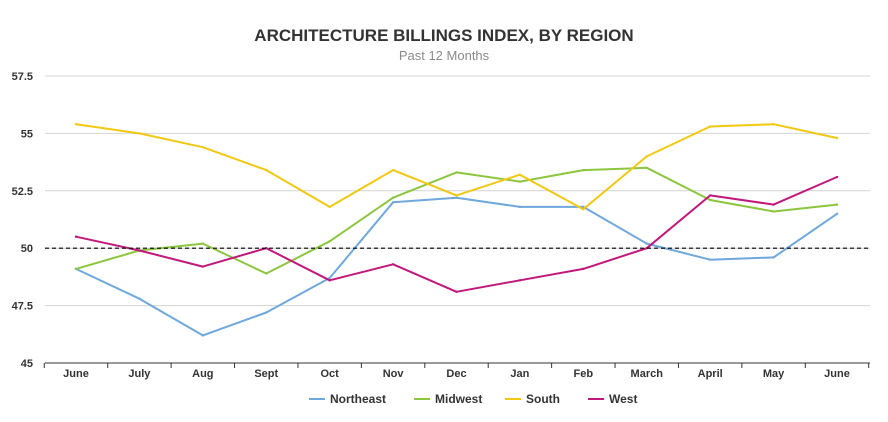  I want to click on chart-subtitle: Past 12 Months, so click(444, 55).